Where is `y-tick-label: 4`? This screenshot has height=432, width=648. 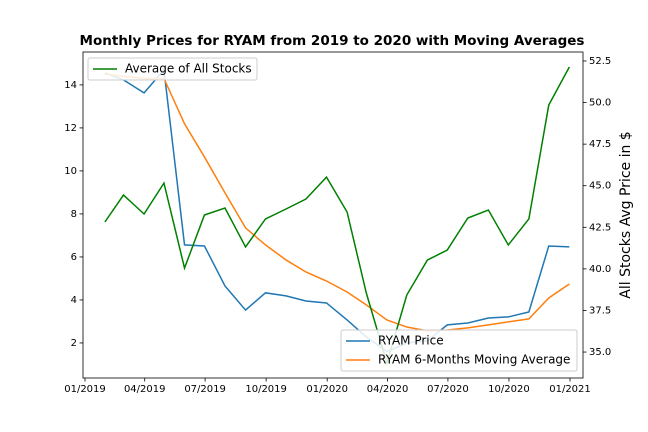
y-tick-label: 4 is located at coordinates (74, 300).